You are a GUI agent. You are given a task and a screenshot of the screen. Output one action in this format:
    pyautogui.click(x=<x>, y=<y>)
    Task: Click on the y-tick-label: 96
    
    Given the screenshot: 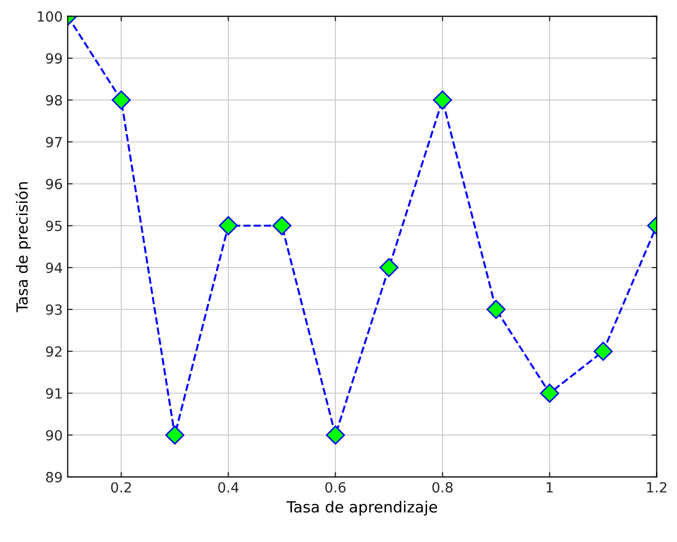 What is the action you would take?
    pyautogui.click(x=54, y=184)
    